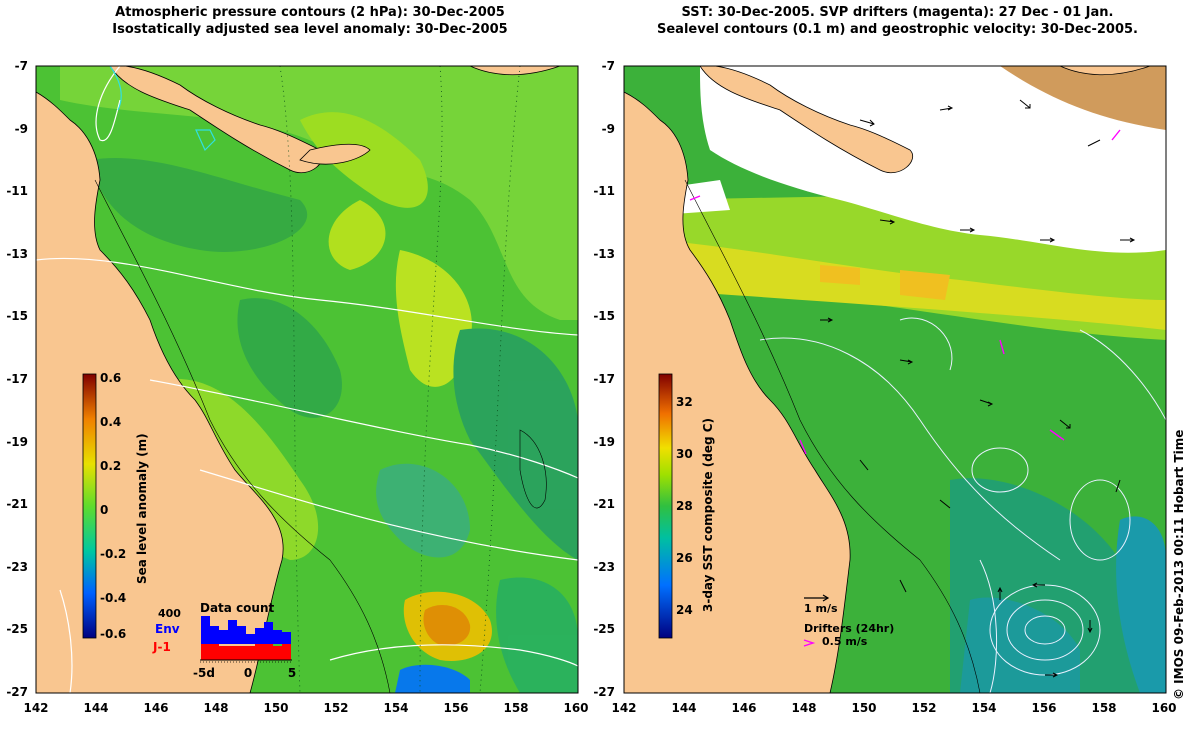 The height and width of the screenshot is (750, 1200). I want to click on sla-cb-tick: 0.6, so click(110, 378).